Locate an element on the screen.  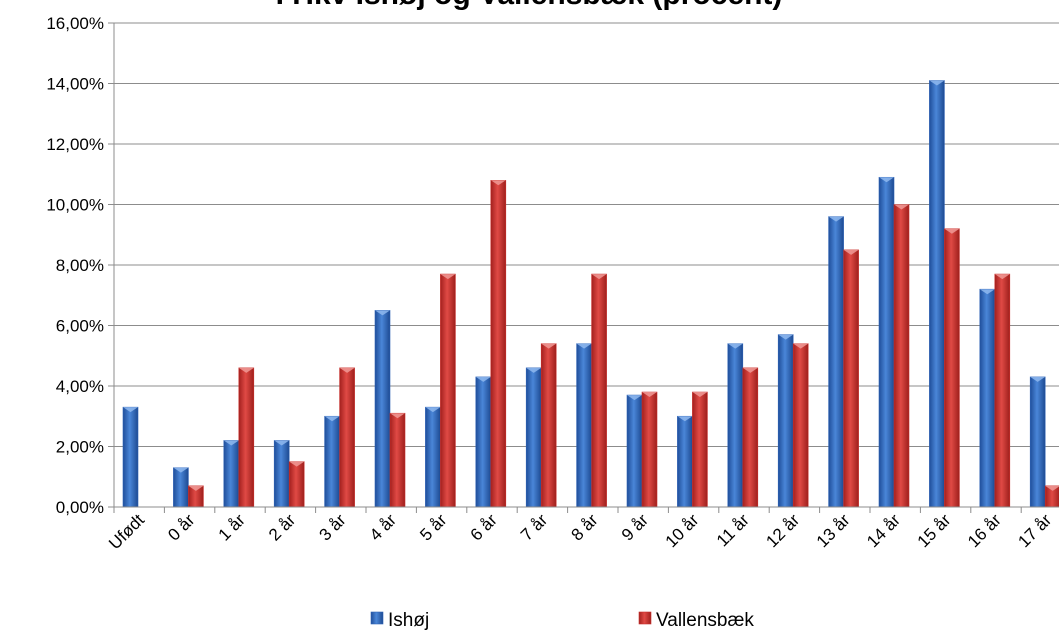
x-tick-label: 5 år is located at coordinates (433, 527).